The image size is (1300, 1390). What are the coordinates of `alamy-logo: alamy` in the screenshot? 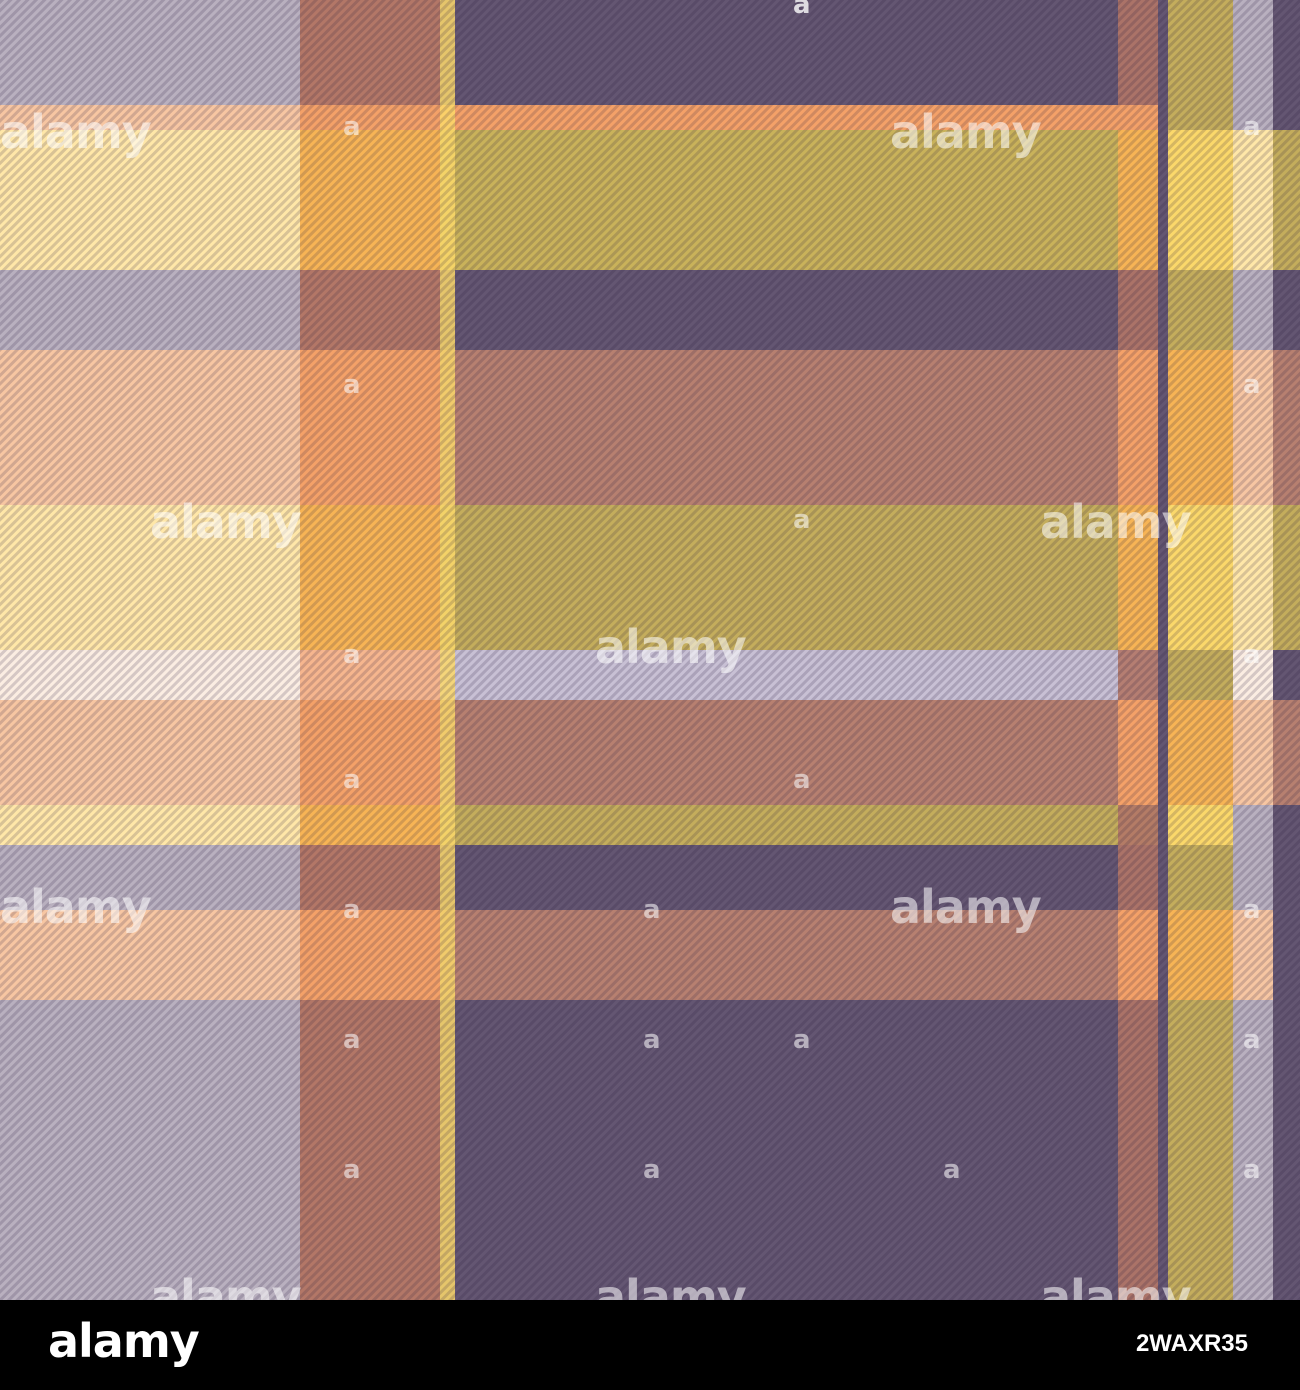 It's located at (124, 1341).